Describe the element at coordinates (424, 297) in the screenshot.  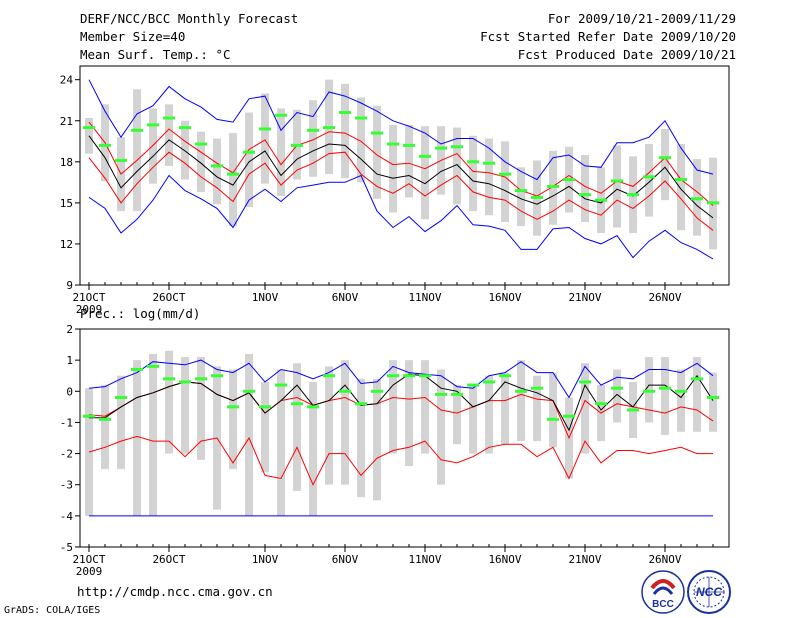
I see `x-tick-label: 11NOV` at that location.